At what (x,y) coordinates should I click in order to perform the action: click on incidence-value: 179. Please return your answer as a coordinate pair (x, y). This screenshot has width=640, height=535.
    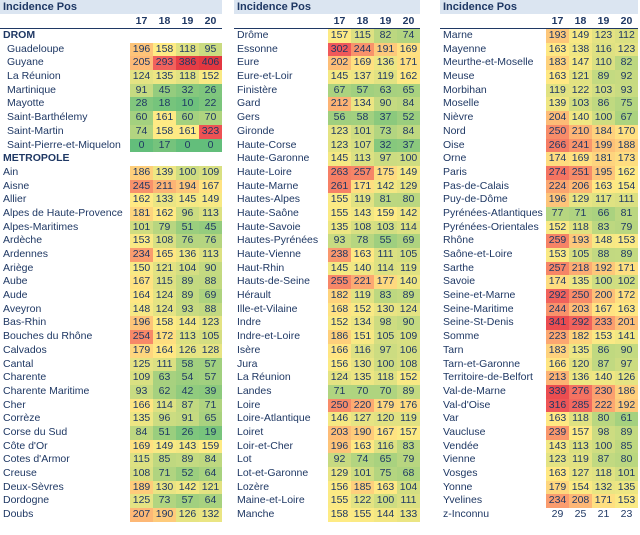
    Looking at the image, I should click on (141, 350).